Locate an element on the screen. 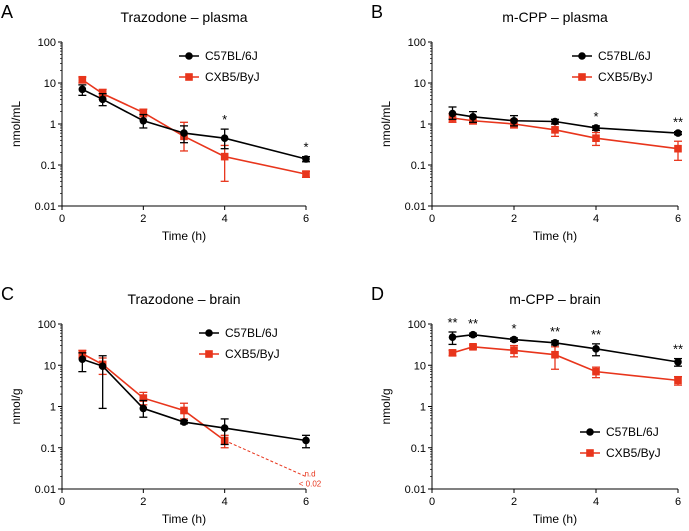 The height and width of the screenshot is (531, 689). chart-title: Trazodone – plasma is located at coordinates (183, 17).